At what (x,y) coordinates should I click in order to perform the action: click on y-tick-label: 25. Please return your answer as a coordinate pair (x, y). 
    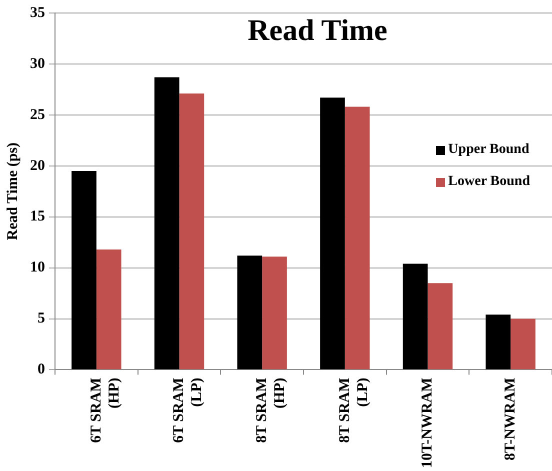
    Looking at the image, I should click on (37, 114).